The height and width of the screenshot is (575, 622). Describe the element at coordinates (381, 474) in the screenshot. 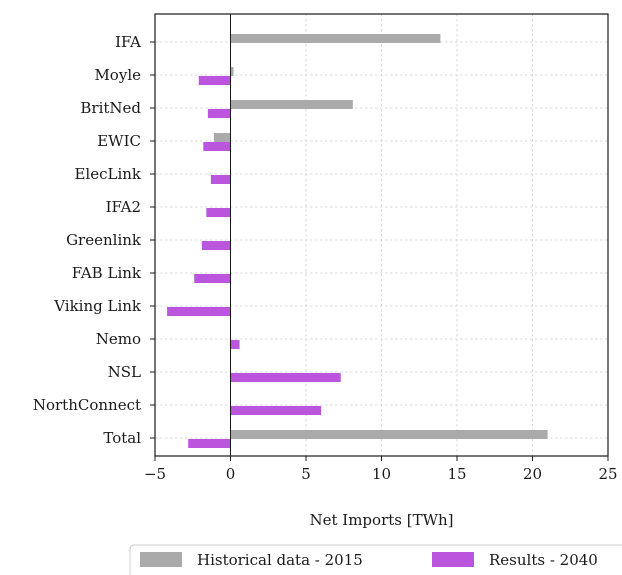

I see `x-tick-label: 10` at that location.